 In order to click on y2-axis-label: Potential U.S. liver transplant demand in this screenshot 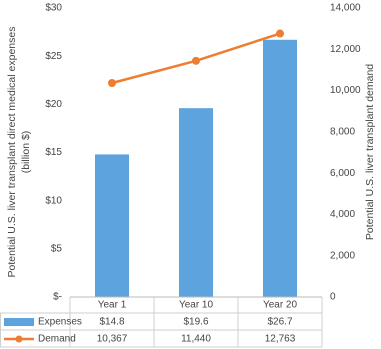, I will do `click(370, 152)`.